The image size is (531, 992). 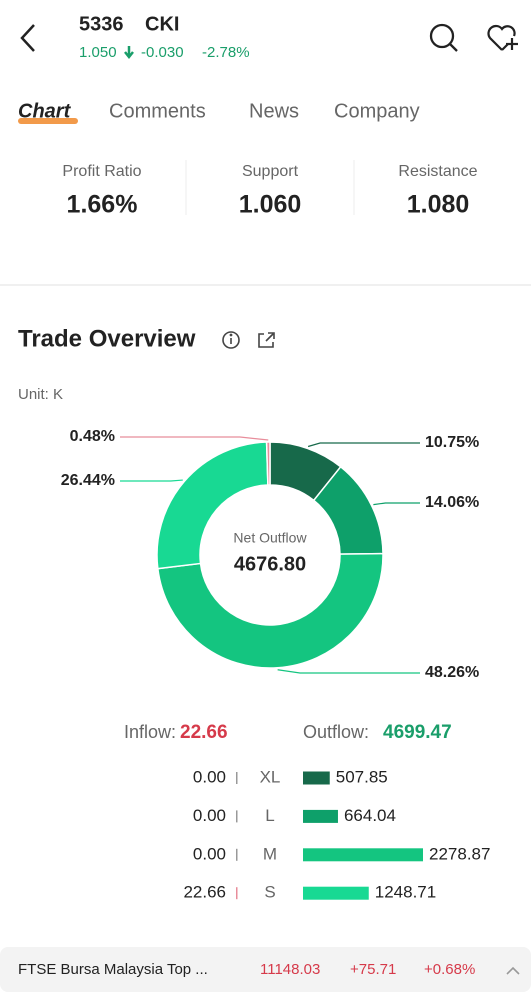 I want to click on category-label: S, so click(x=269, y=892).